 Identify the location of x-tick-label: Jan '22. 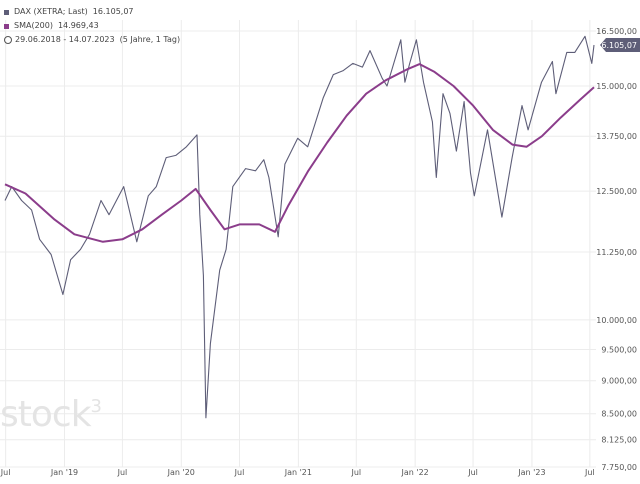
(415, 472).